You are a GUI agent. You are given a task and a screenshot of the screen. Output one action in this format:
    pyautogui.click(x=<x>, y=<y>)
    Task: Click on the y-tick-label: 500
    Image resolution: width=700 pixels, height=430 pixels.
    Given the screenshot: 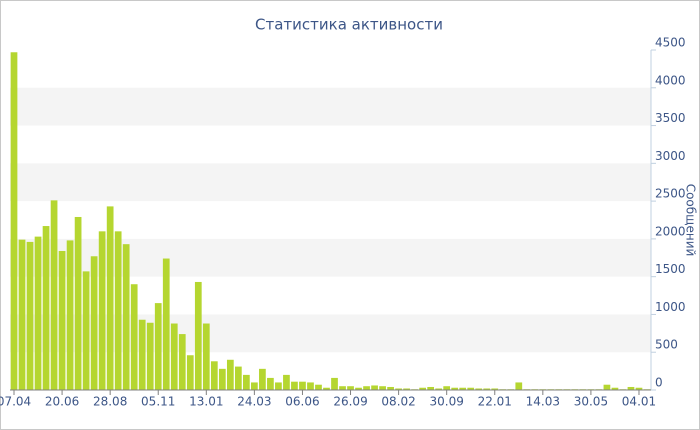 What is the action you would take?
    pyautogui.click(x=666, y=345)
    